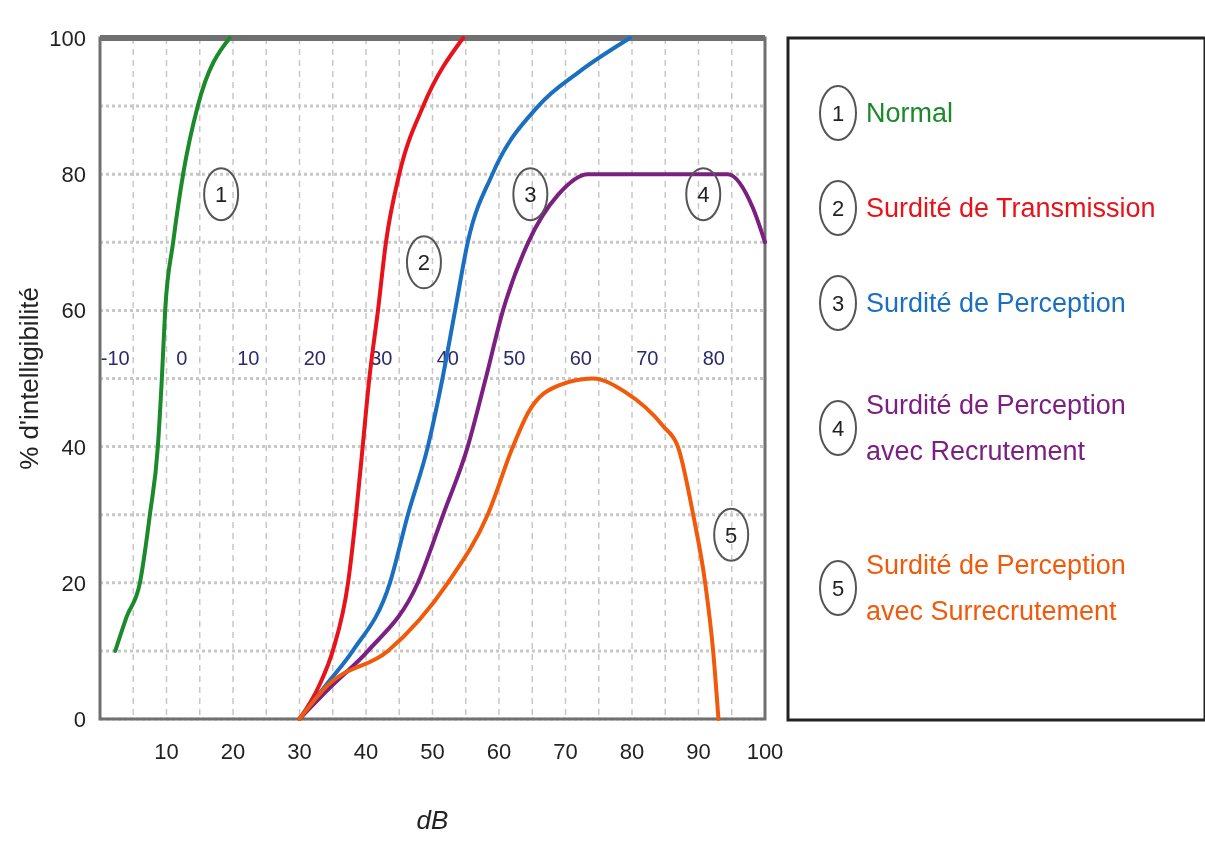  What do you see at coordinates (432, 820) in the screenshot?
I see `x-axis-title: dB` at bounding box center [432, 820].